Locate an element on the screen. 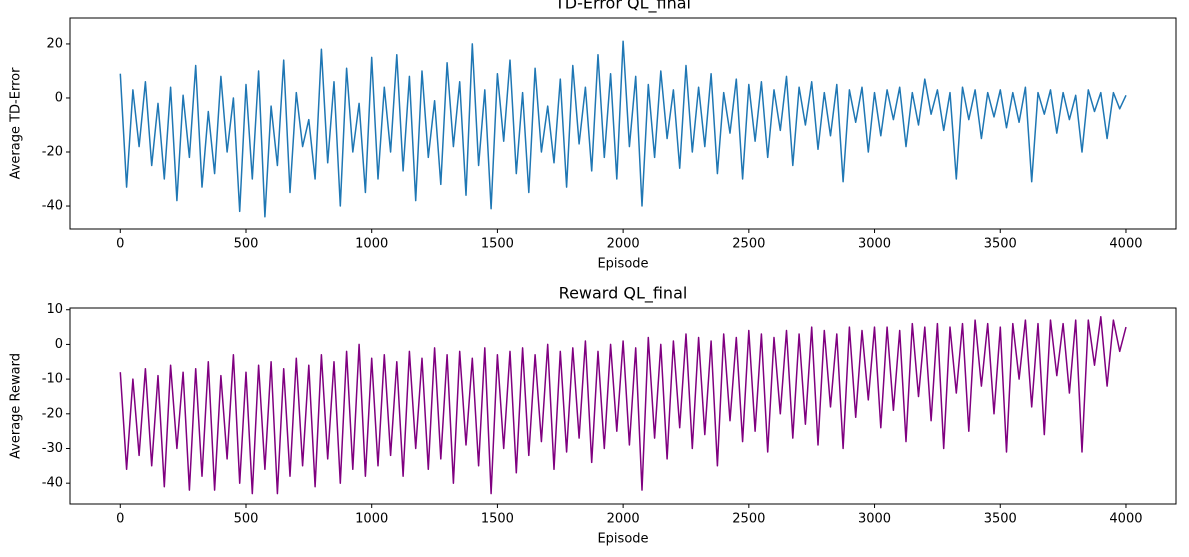 Image resolution: width=1189 pixels, height=557 pixels. y-axis-label: Average TD-Error is located at coordinates (16, 123).